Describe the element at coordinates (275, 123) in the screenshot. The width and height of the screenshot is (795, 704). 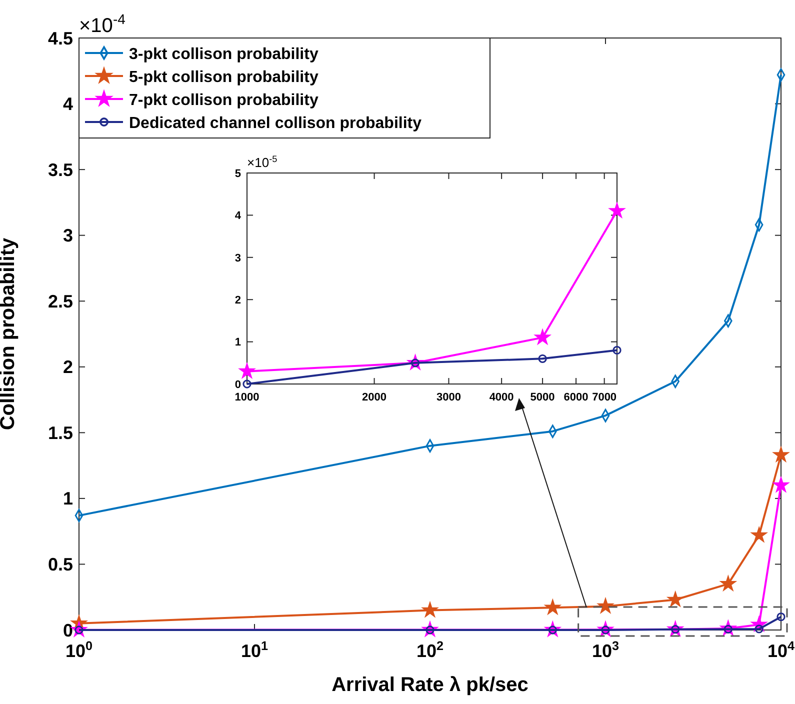
I see `legend-label: Dedicated channel collison probability` at that location.